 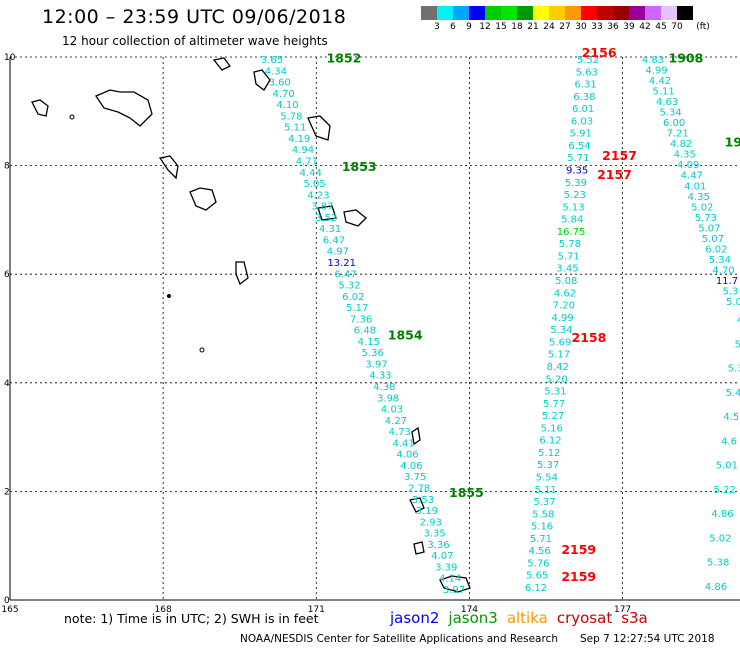 I want to click on swh-value-track2: 5.16, so click(x=552, y=428).